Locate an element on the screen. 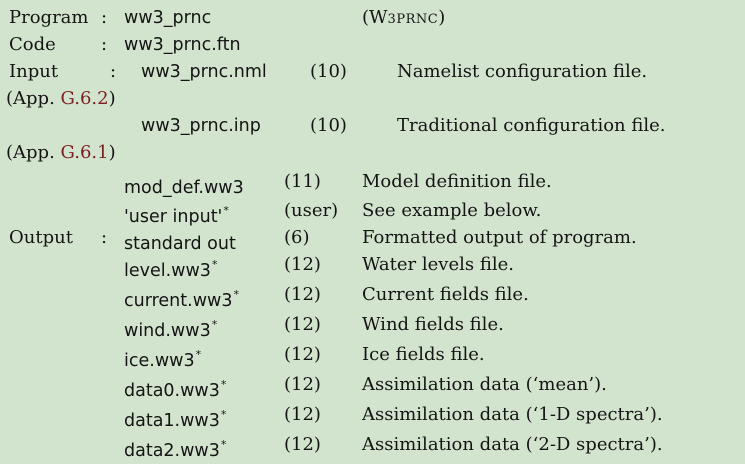  input-file-name: ww3_prnc.inp is located at coordinates (201, 126).